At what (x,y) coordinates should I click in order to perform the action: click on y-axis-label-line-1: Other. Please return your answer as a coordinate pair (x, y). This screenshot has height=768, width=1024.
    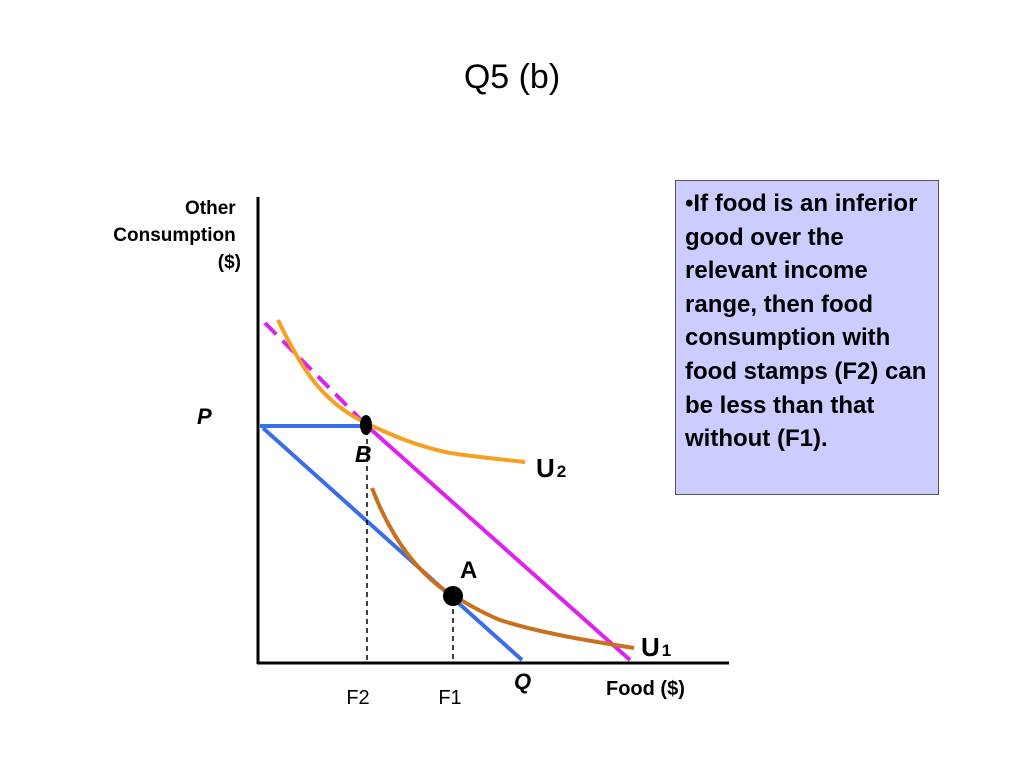
    Looking at the image, I should click on (210, 208).